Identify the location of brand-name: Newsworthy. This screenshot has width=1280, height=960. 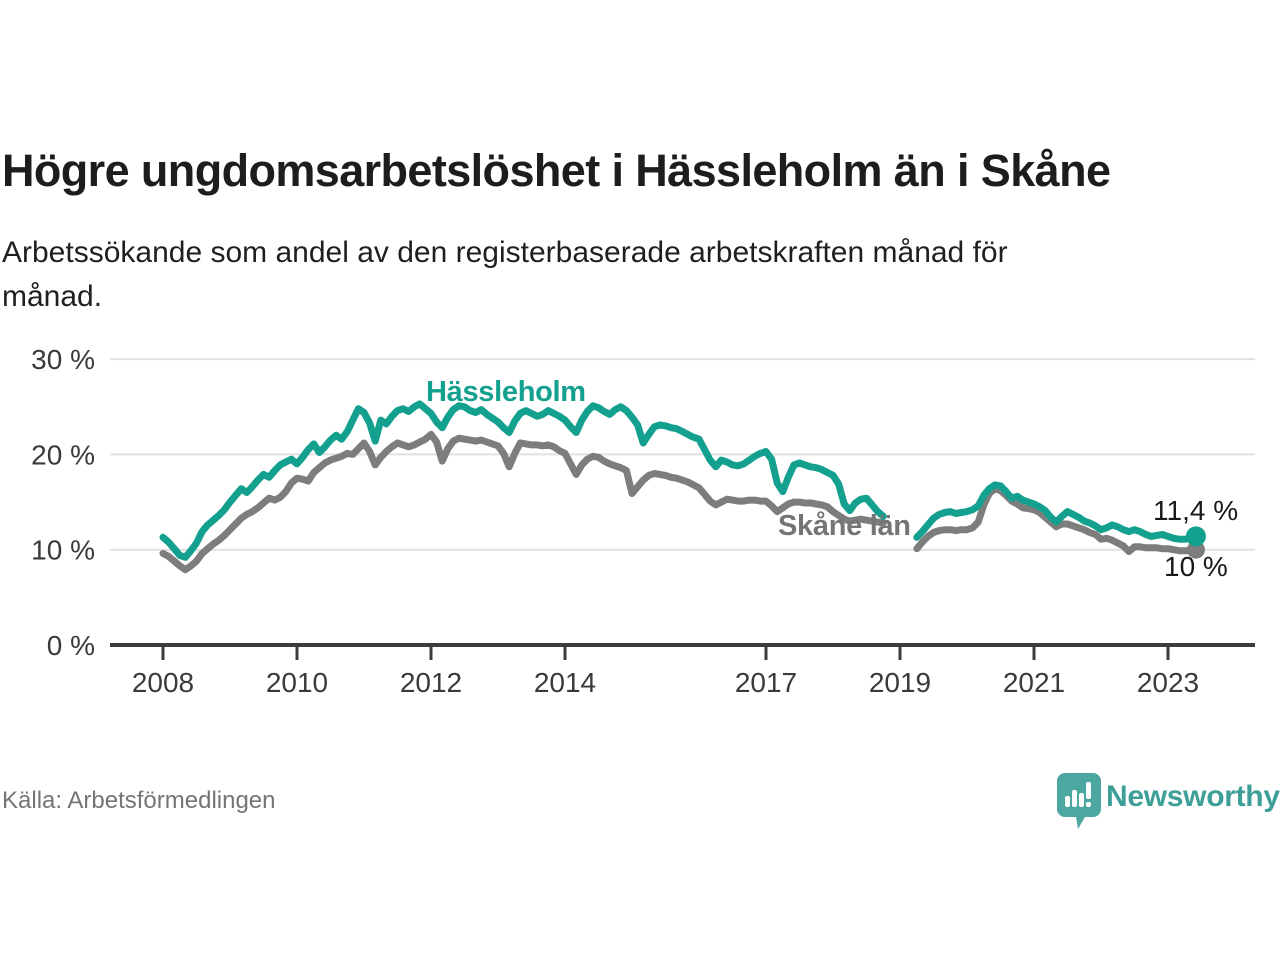
(1193, 796).